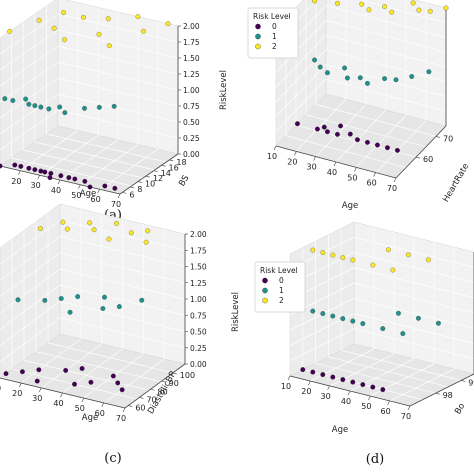 The image size is (474, 474). I want to click on y-axis-line, so click(149, 174).